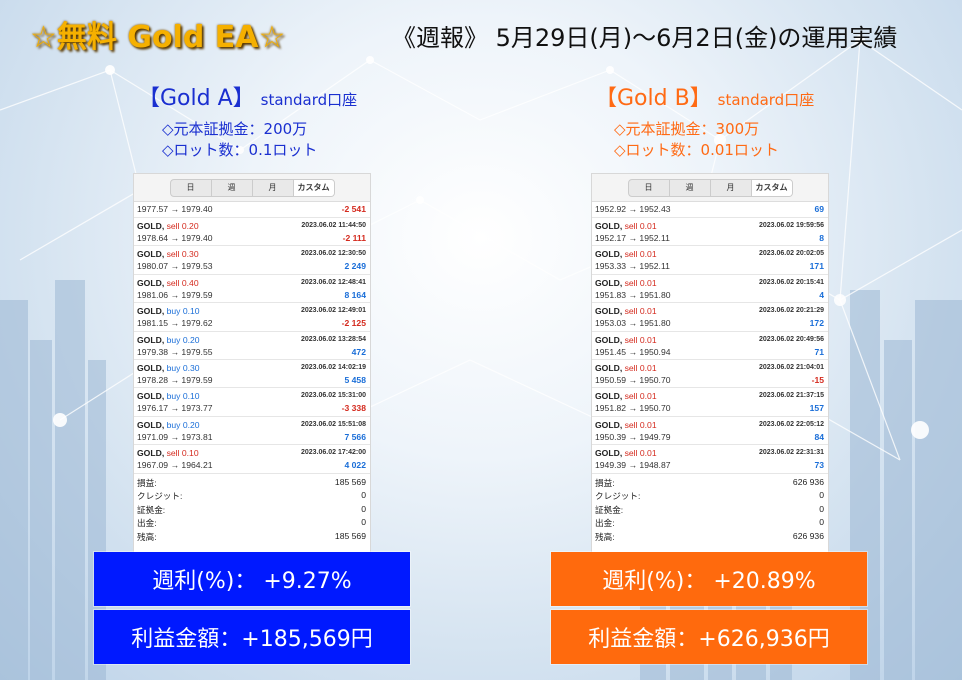 Image resolution: width=962 pixels, height=680 pixels. Describe the element at coordinates (791, 367) in the screenshot. I see `trade-time: 2023.06.02 21:04:01` at that location.